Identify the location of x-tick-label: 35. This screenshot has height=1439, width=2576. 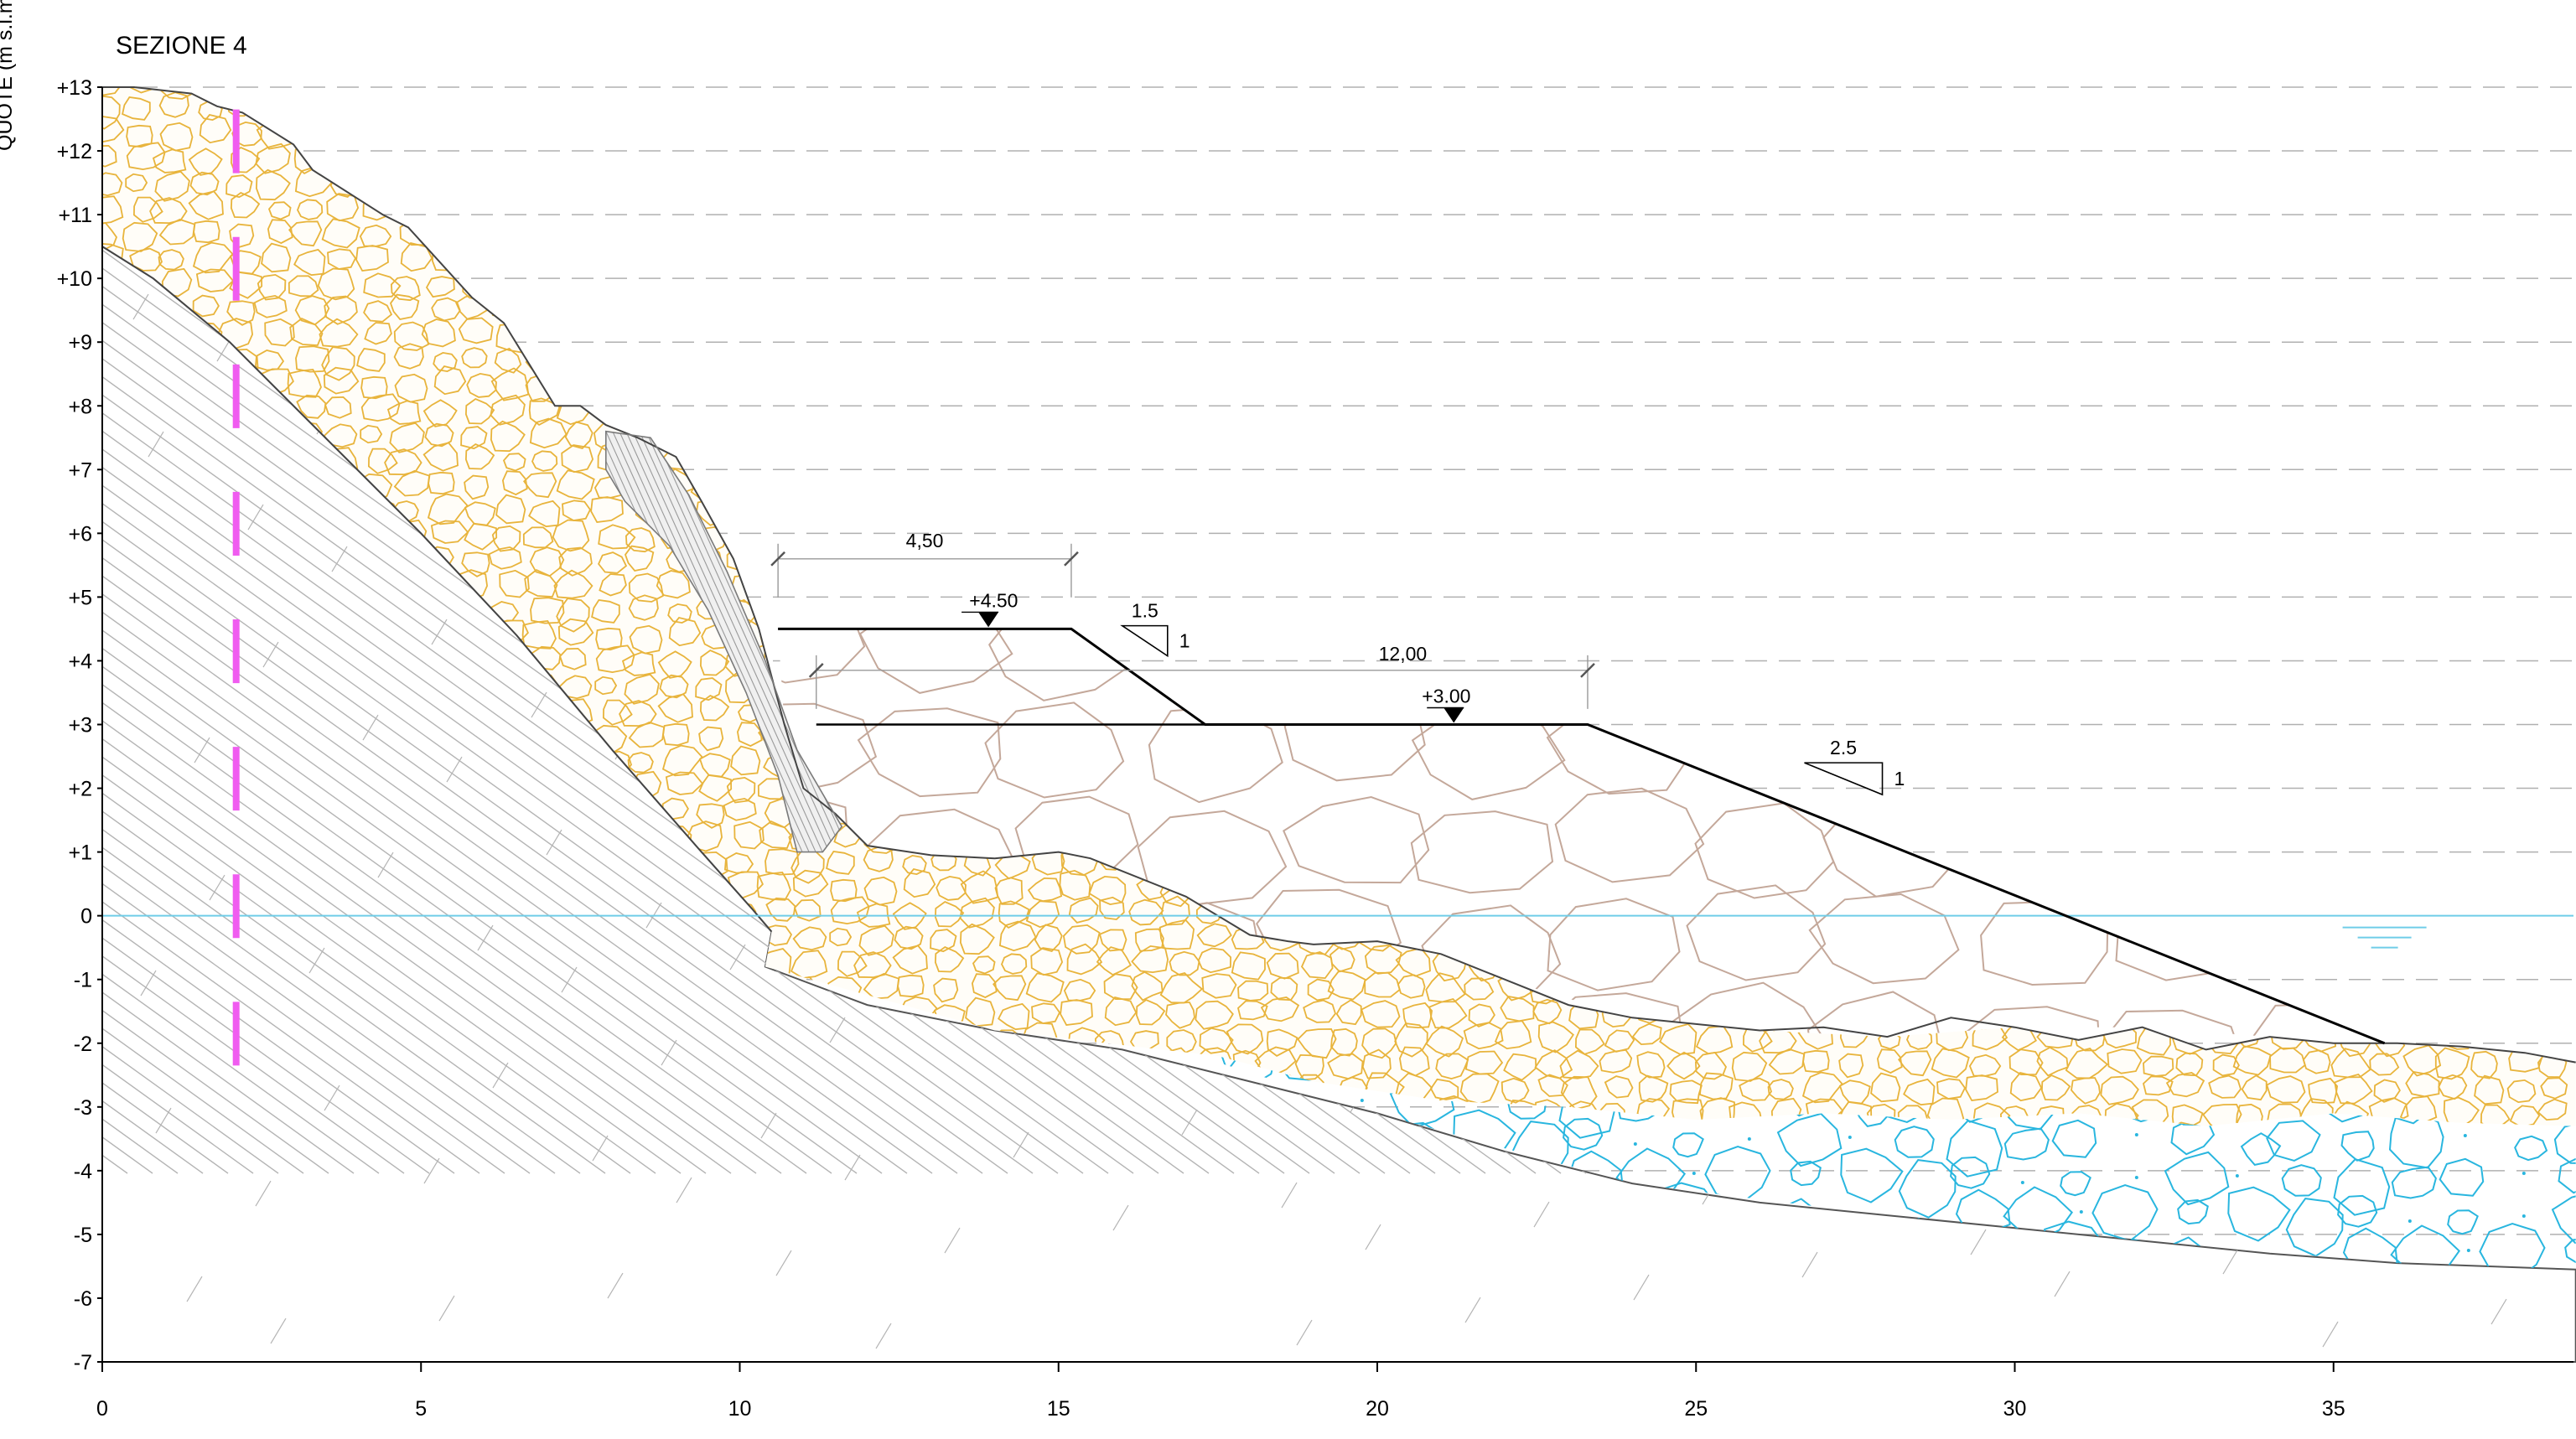
(2333, 1409).